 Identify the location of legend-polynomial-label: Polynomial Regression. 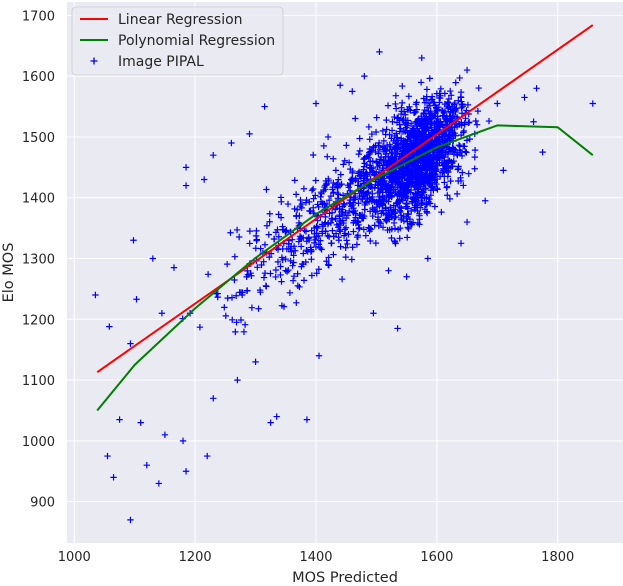
(196, 41).